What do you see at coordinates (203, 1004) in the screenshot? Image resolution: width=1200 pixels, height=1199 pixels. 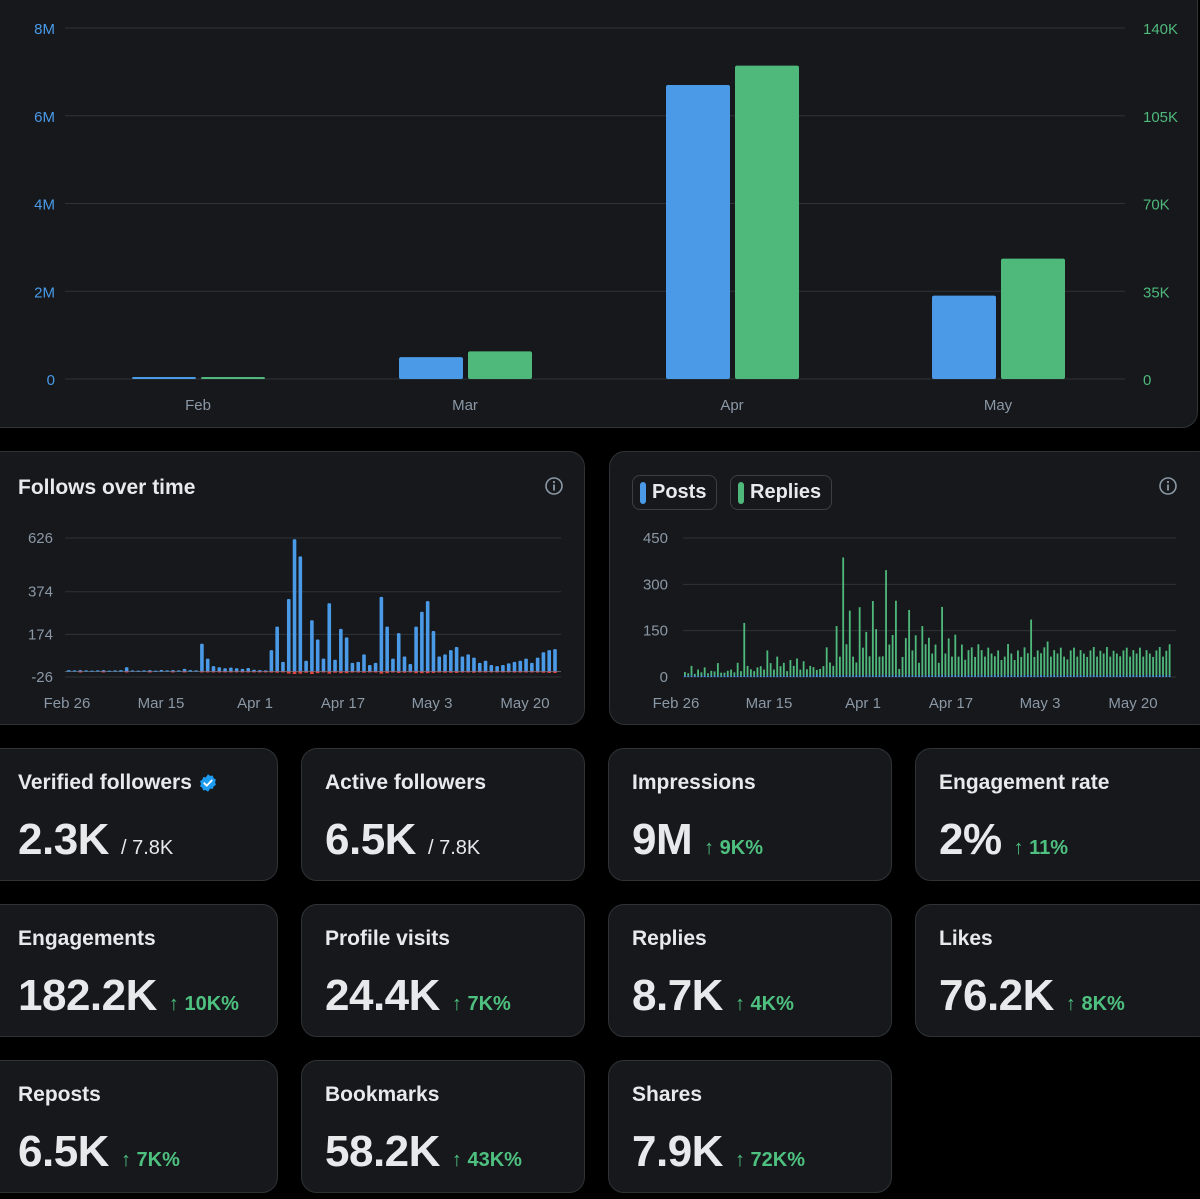 I see `stat-change: ↑ 10K%` at bounding box center [203, 1004].